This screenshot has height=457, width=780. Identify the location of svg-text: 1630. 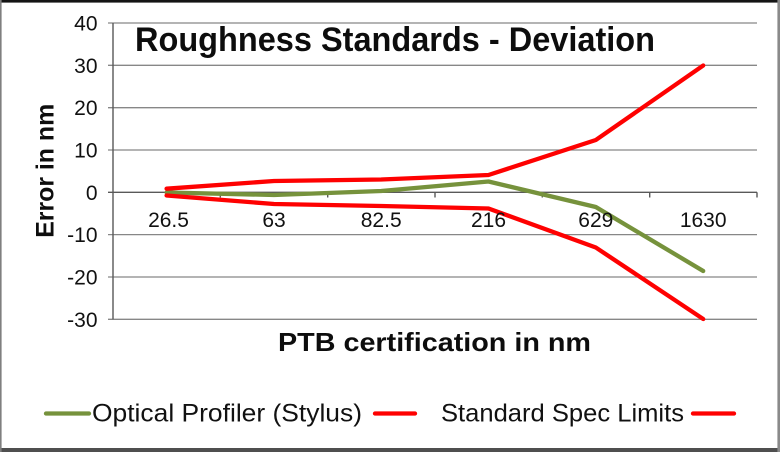
(703, 220).